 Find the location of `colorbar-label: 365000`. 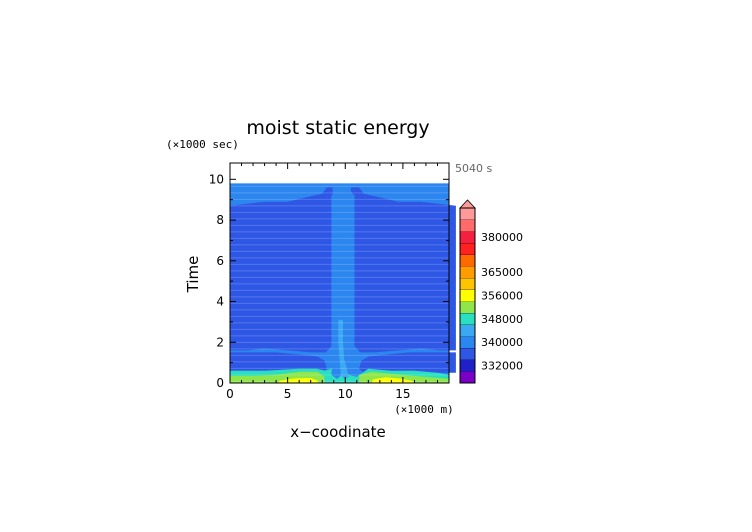

colorbar-label: 365000 is located at coordinates (502, 272).